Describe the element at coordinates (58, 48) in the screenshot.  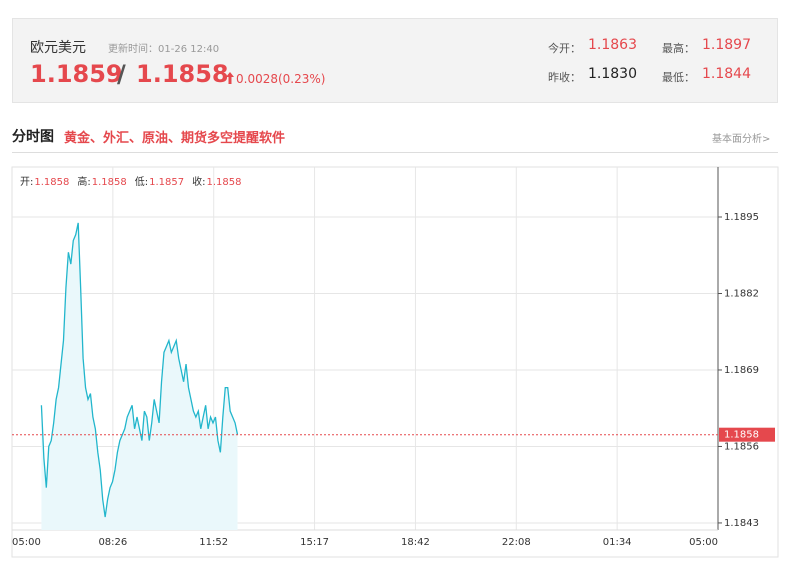
I see `pair-name: 欧元美元` at that location.